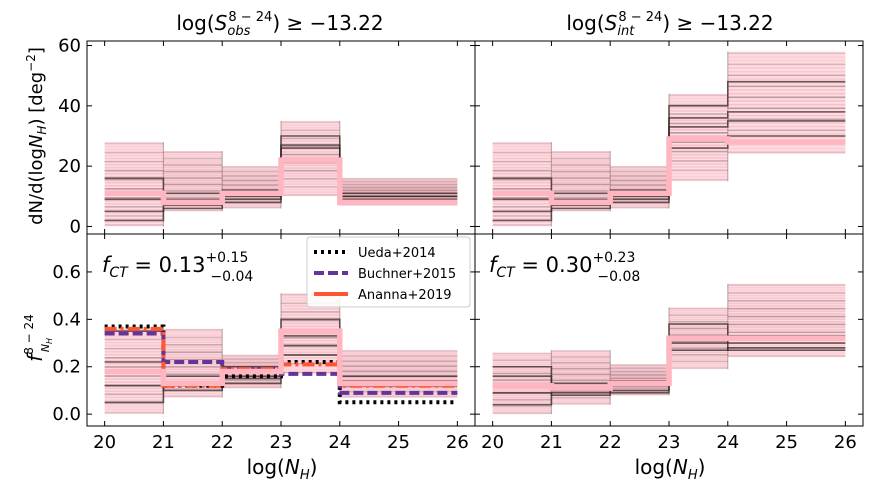 This screenshot has width=872, height=494. I want to click on y-tick-label: 40, so click(69, 106).